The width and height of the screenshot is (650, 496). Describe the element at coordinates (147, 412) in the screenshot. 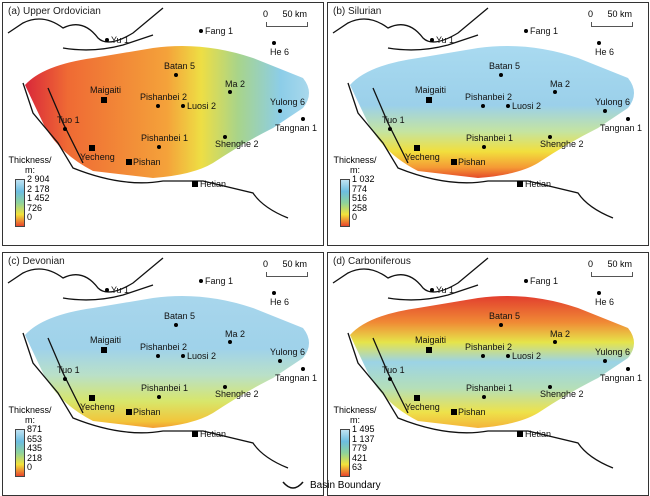

I see `city-label: Pishan` at that location.